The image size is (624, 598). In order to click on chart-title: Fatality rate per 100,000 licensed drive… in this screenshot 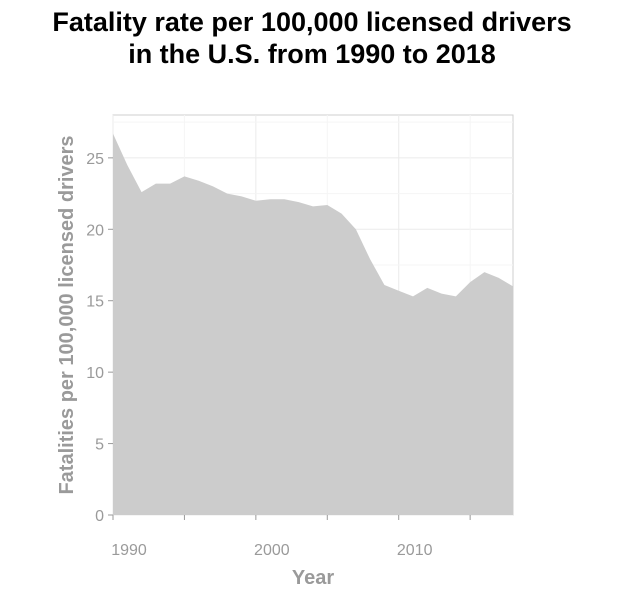, I will do `click(312, 38)`.